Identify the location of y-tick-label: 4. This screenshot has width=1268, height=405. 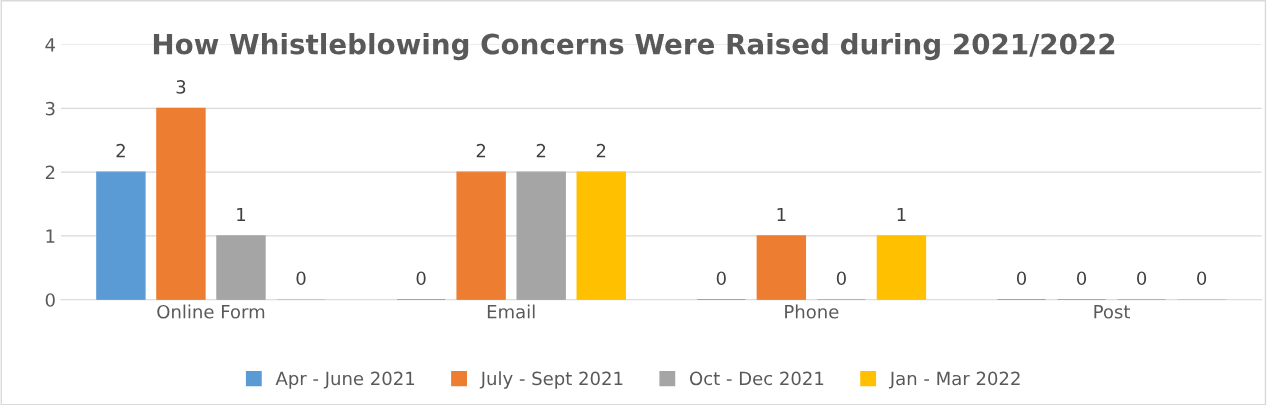
(50, 45).